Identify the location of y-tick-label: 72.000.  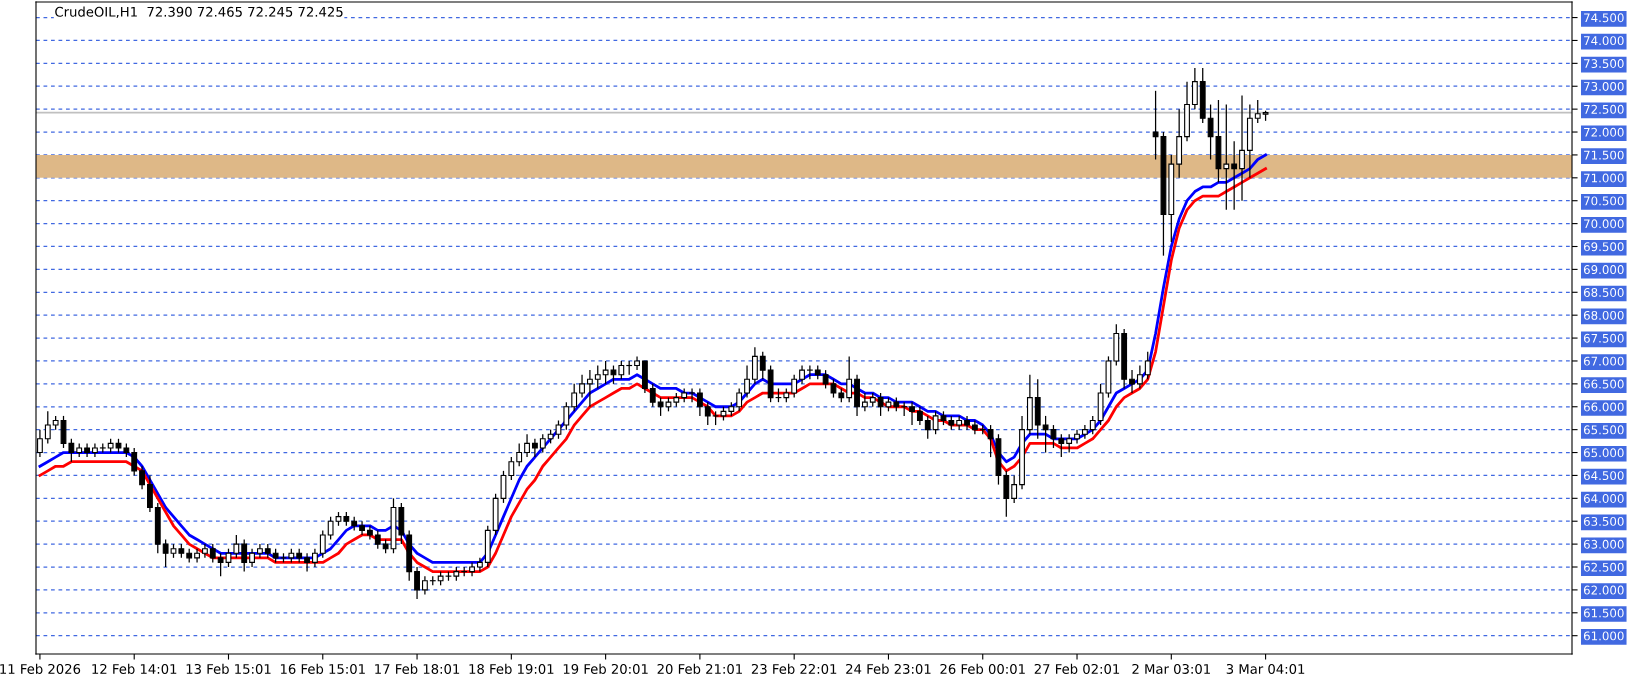
(1604, 132).